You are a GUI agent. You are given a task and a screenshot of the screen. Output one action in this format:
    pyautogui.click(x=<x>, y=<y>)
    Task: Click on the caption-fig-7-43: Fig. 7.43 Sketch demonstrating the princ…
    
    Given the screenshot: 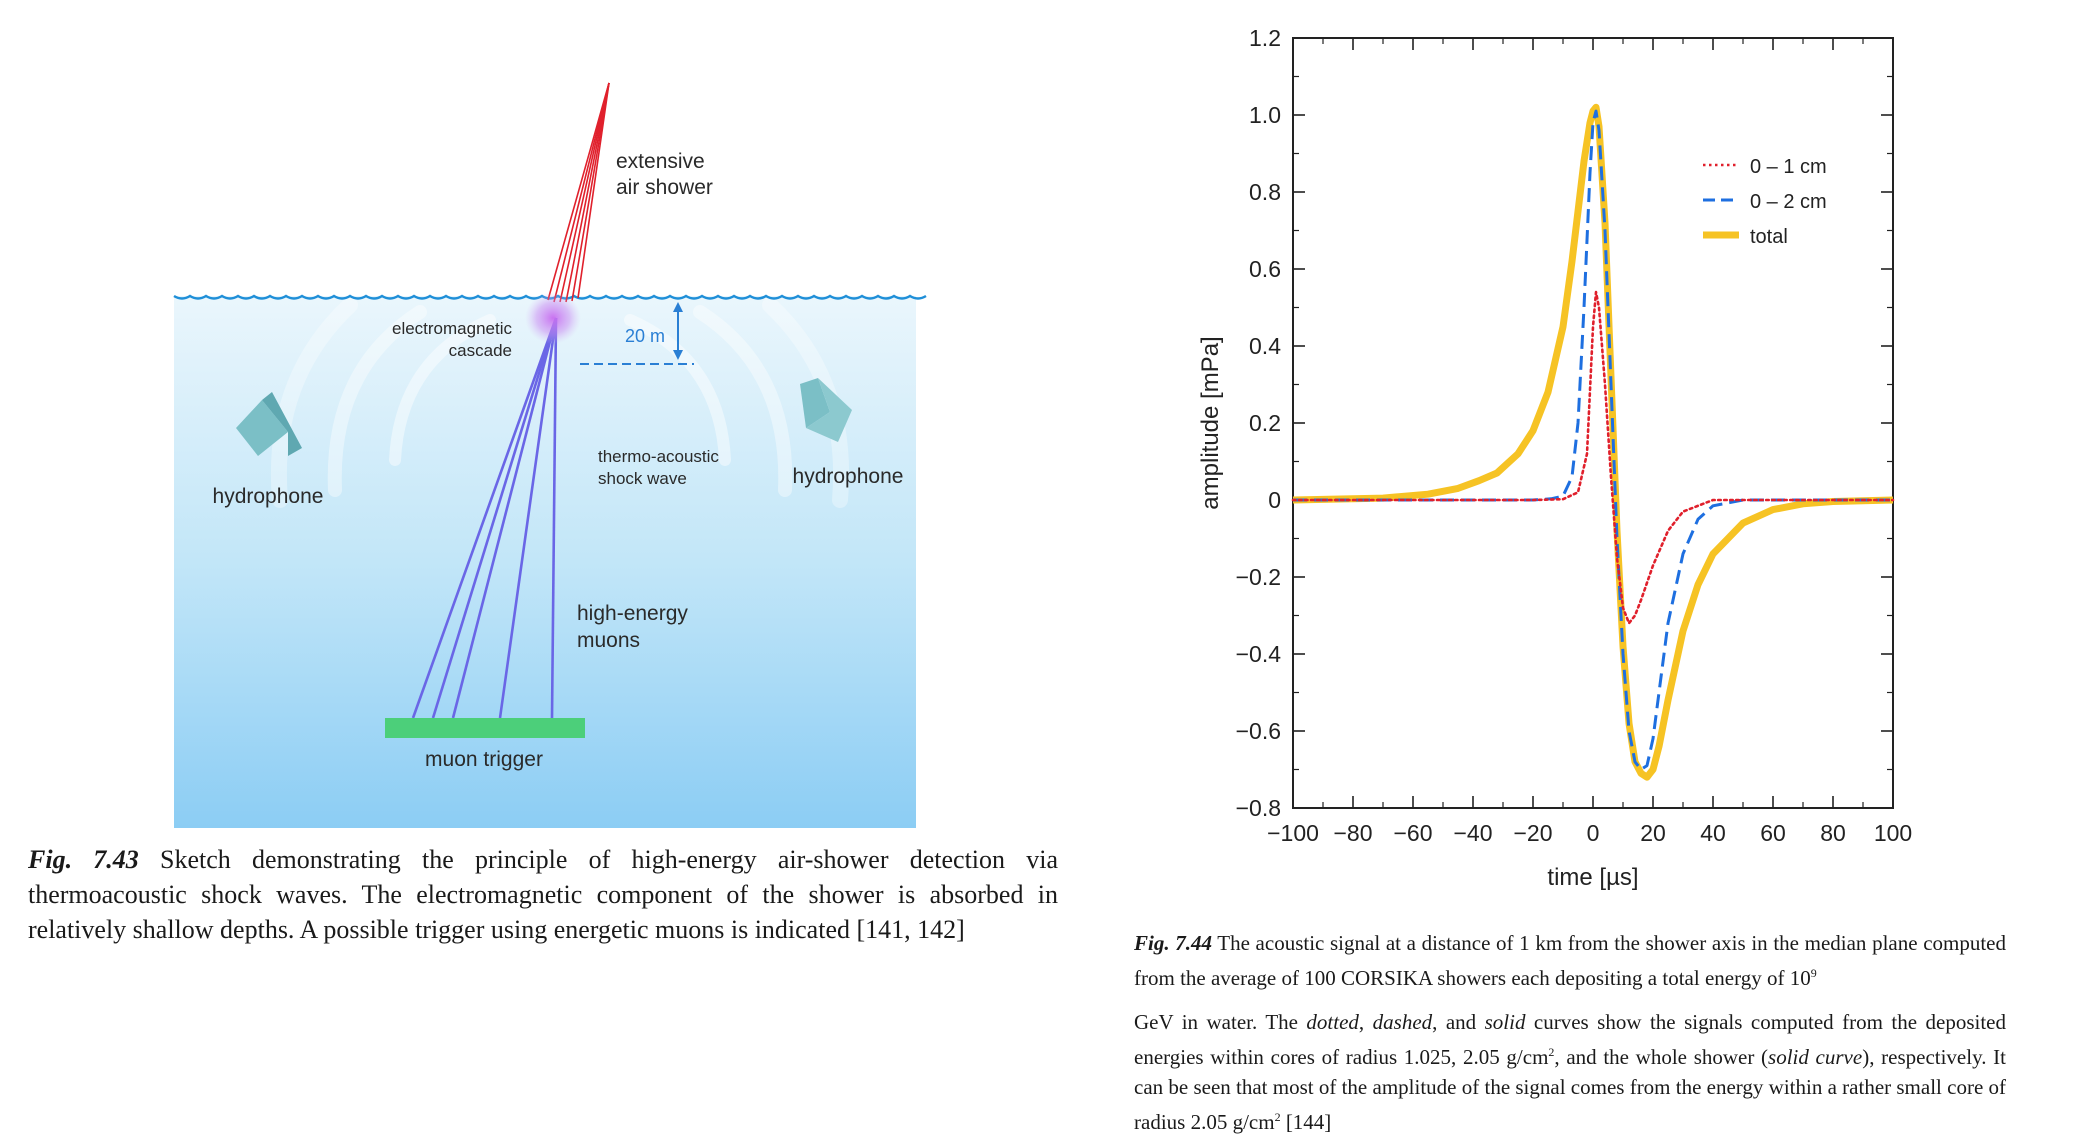 What is the action you would take?
    pyautogui.click(x=543, y=894)
    